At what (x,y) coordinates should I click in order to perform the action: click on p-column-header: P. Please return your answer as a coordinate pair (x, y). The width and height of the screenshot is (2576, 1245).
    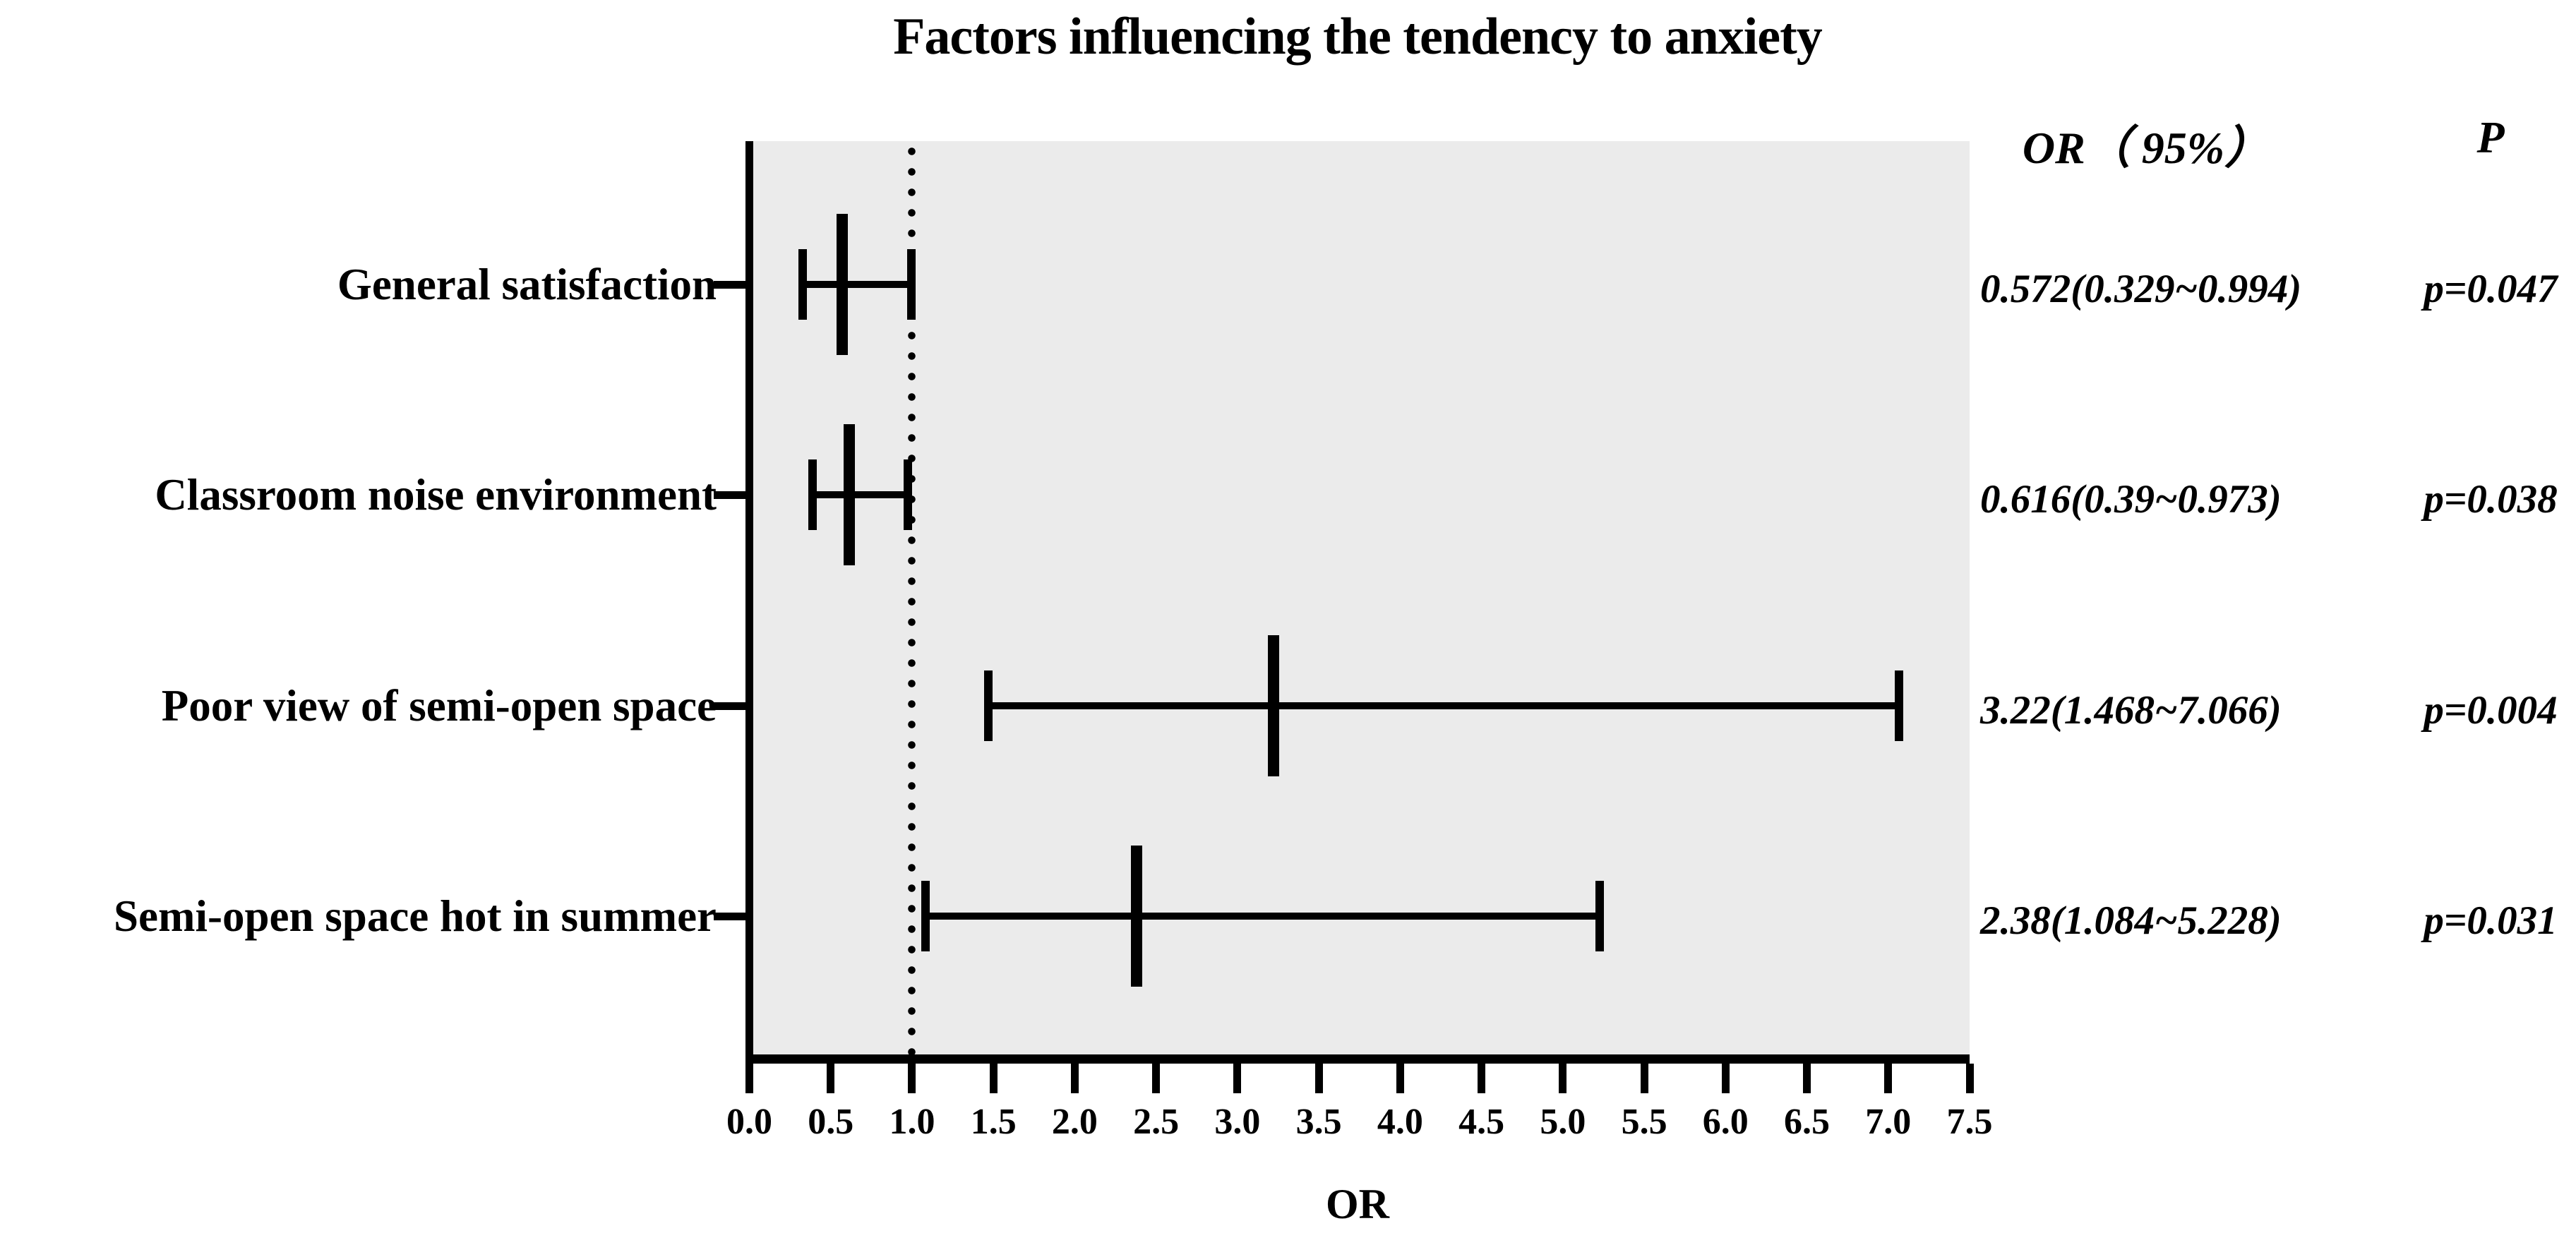
    Looking at the image, I should click on (2490, 137).